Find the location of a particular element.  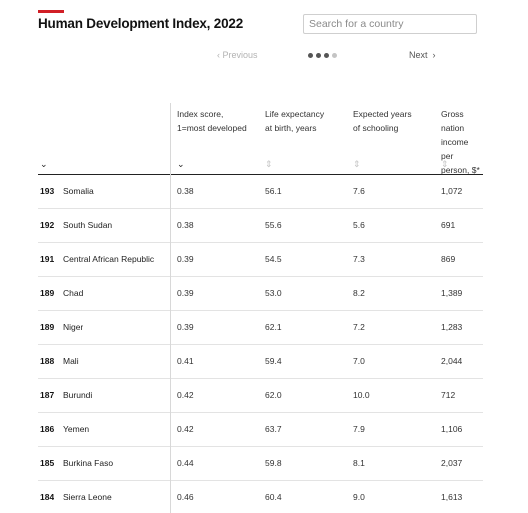

column-header-gni: Gross nation income per person, $* is located at coordinates (460, 142).